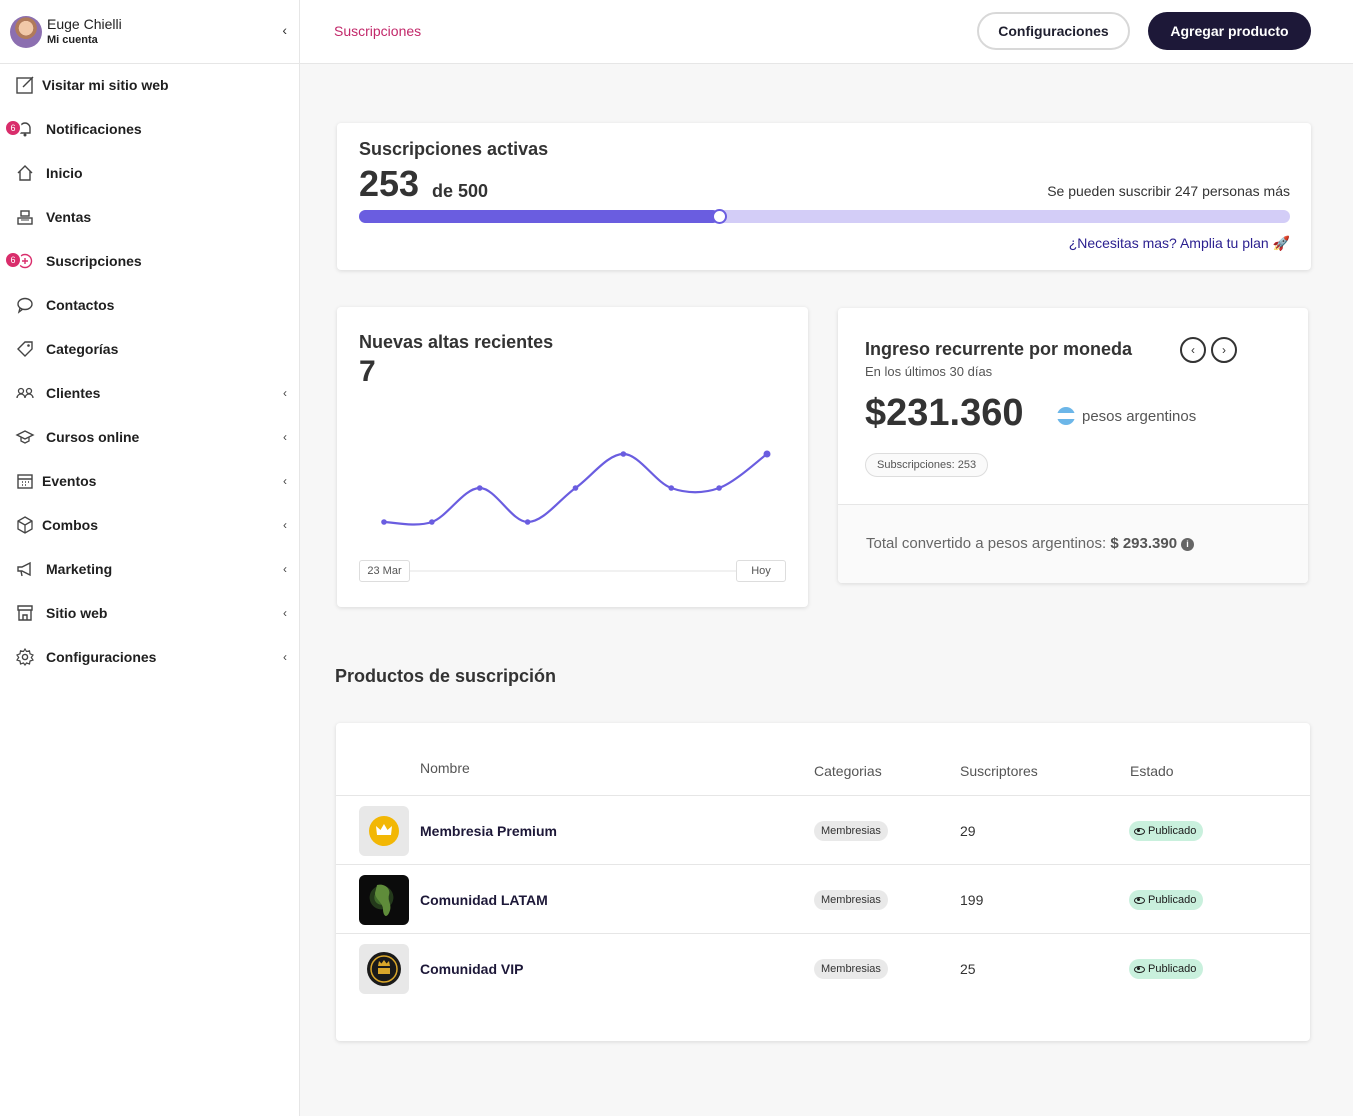  Describe the element at coordinates (25, 173) in the screenshot. I see `home-icon` at that location.